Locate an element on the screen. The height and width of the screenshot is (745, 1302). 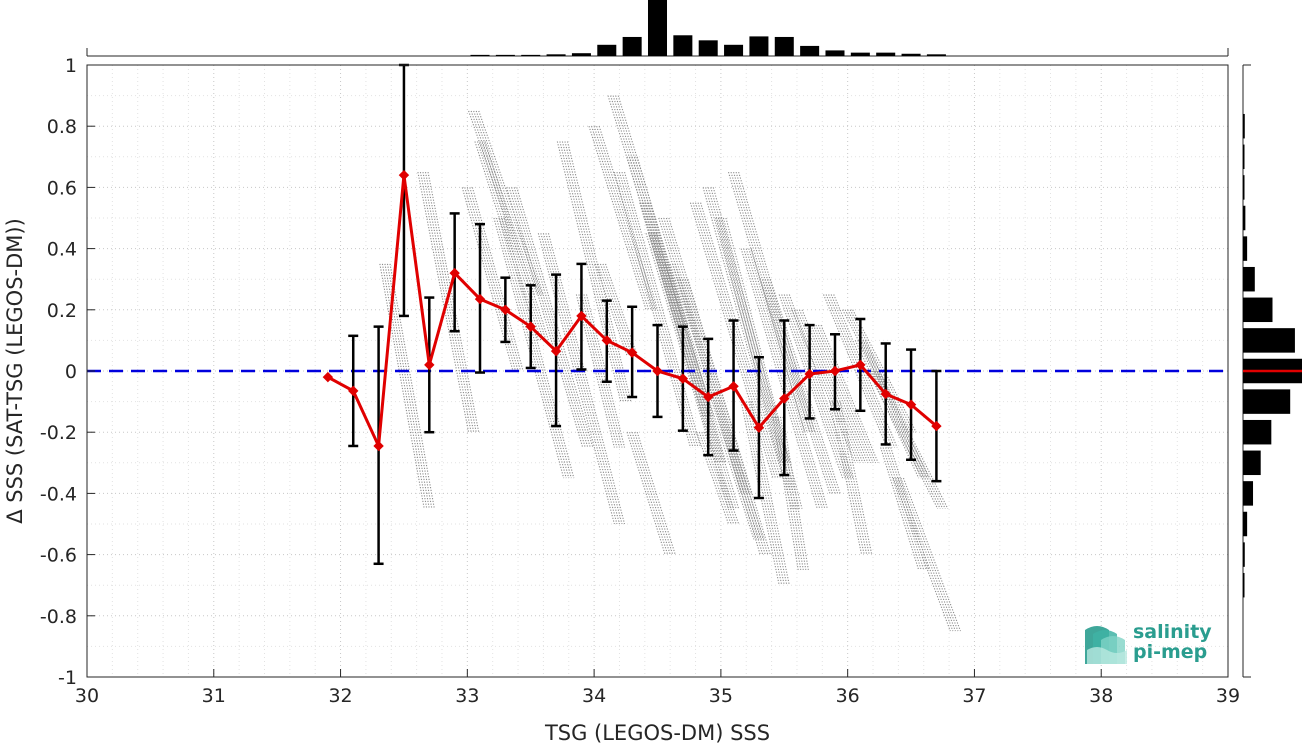
y-tick-label: 0.8 is located at coordinates (62, 127).